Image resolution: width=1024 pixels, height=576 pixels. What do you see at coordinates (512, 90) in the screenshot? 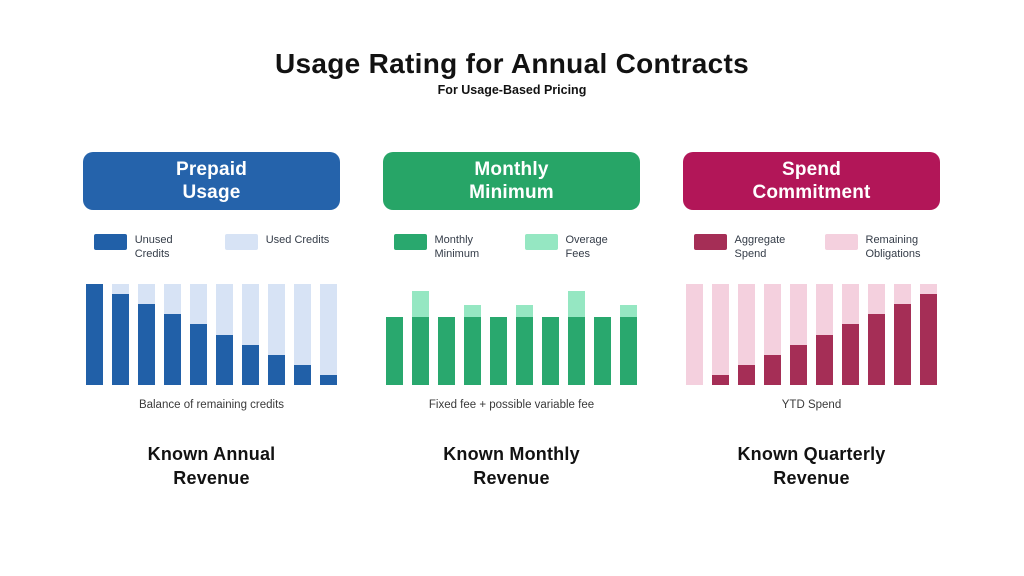
I see `page-subtitle: For Usage-Based Pricing` at bounding box center [512, 90].